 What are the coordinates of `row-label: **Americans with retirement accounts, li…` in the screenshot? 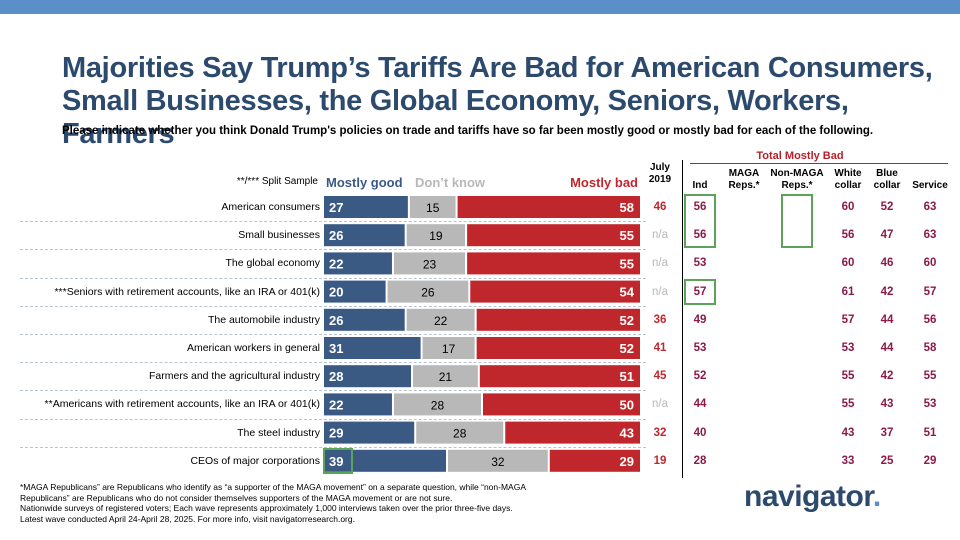 It's located at (182, 404).